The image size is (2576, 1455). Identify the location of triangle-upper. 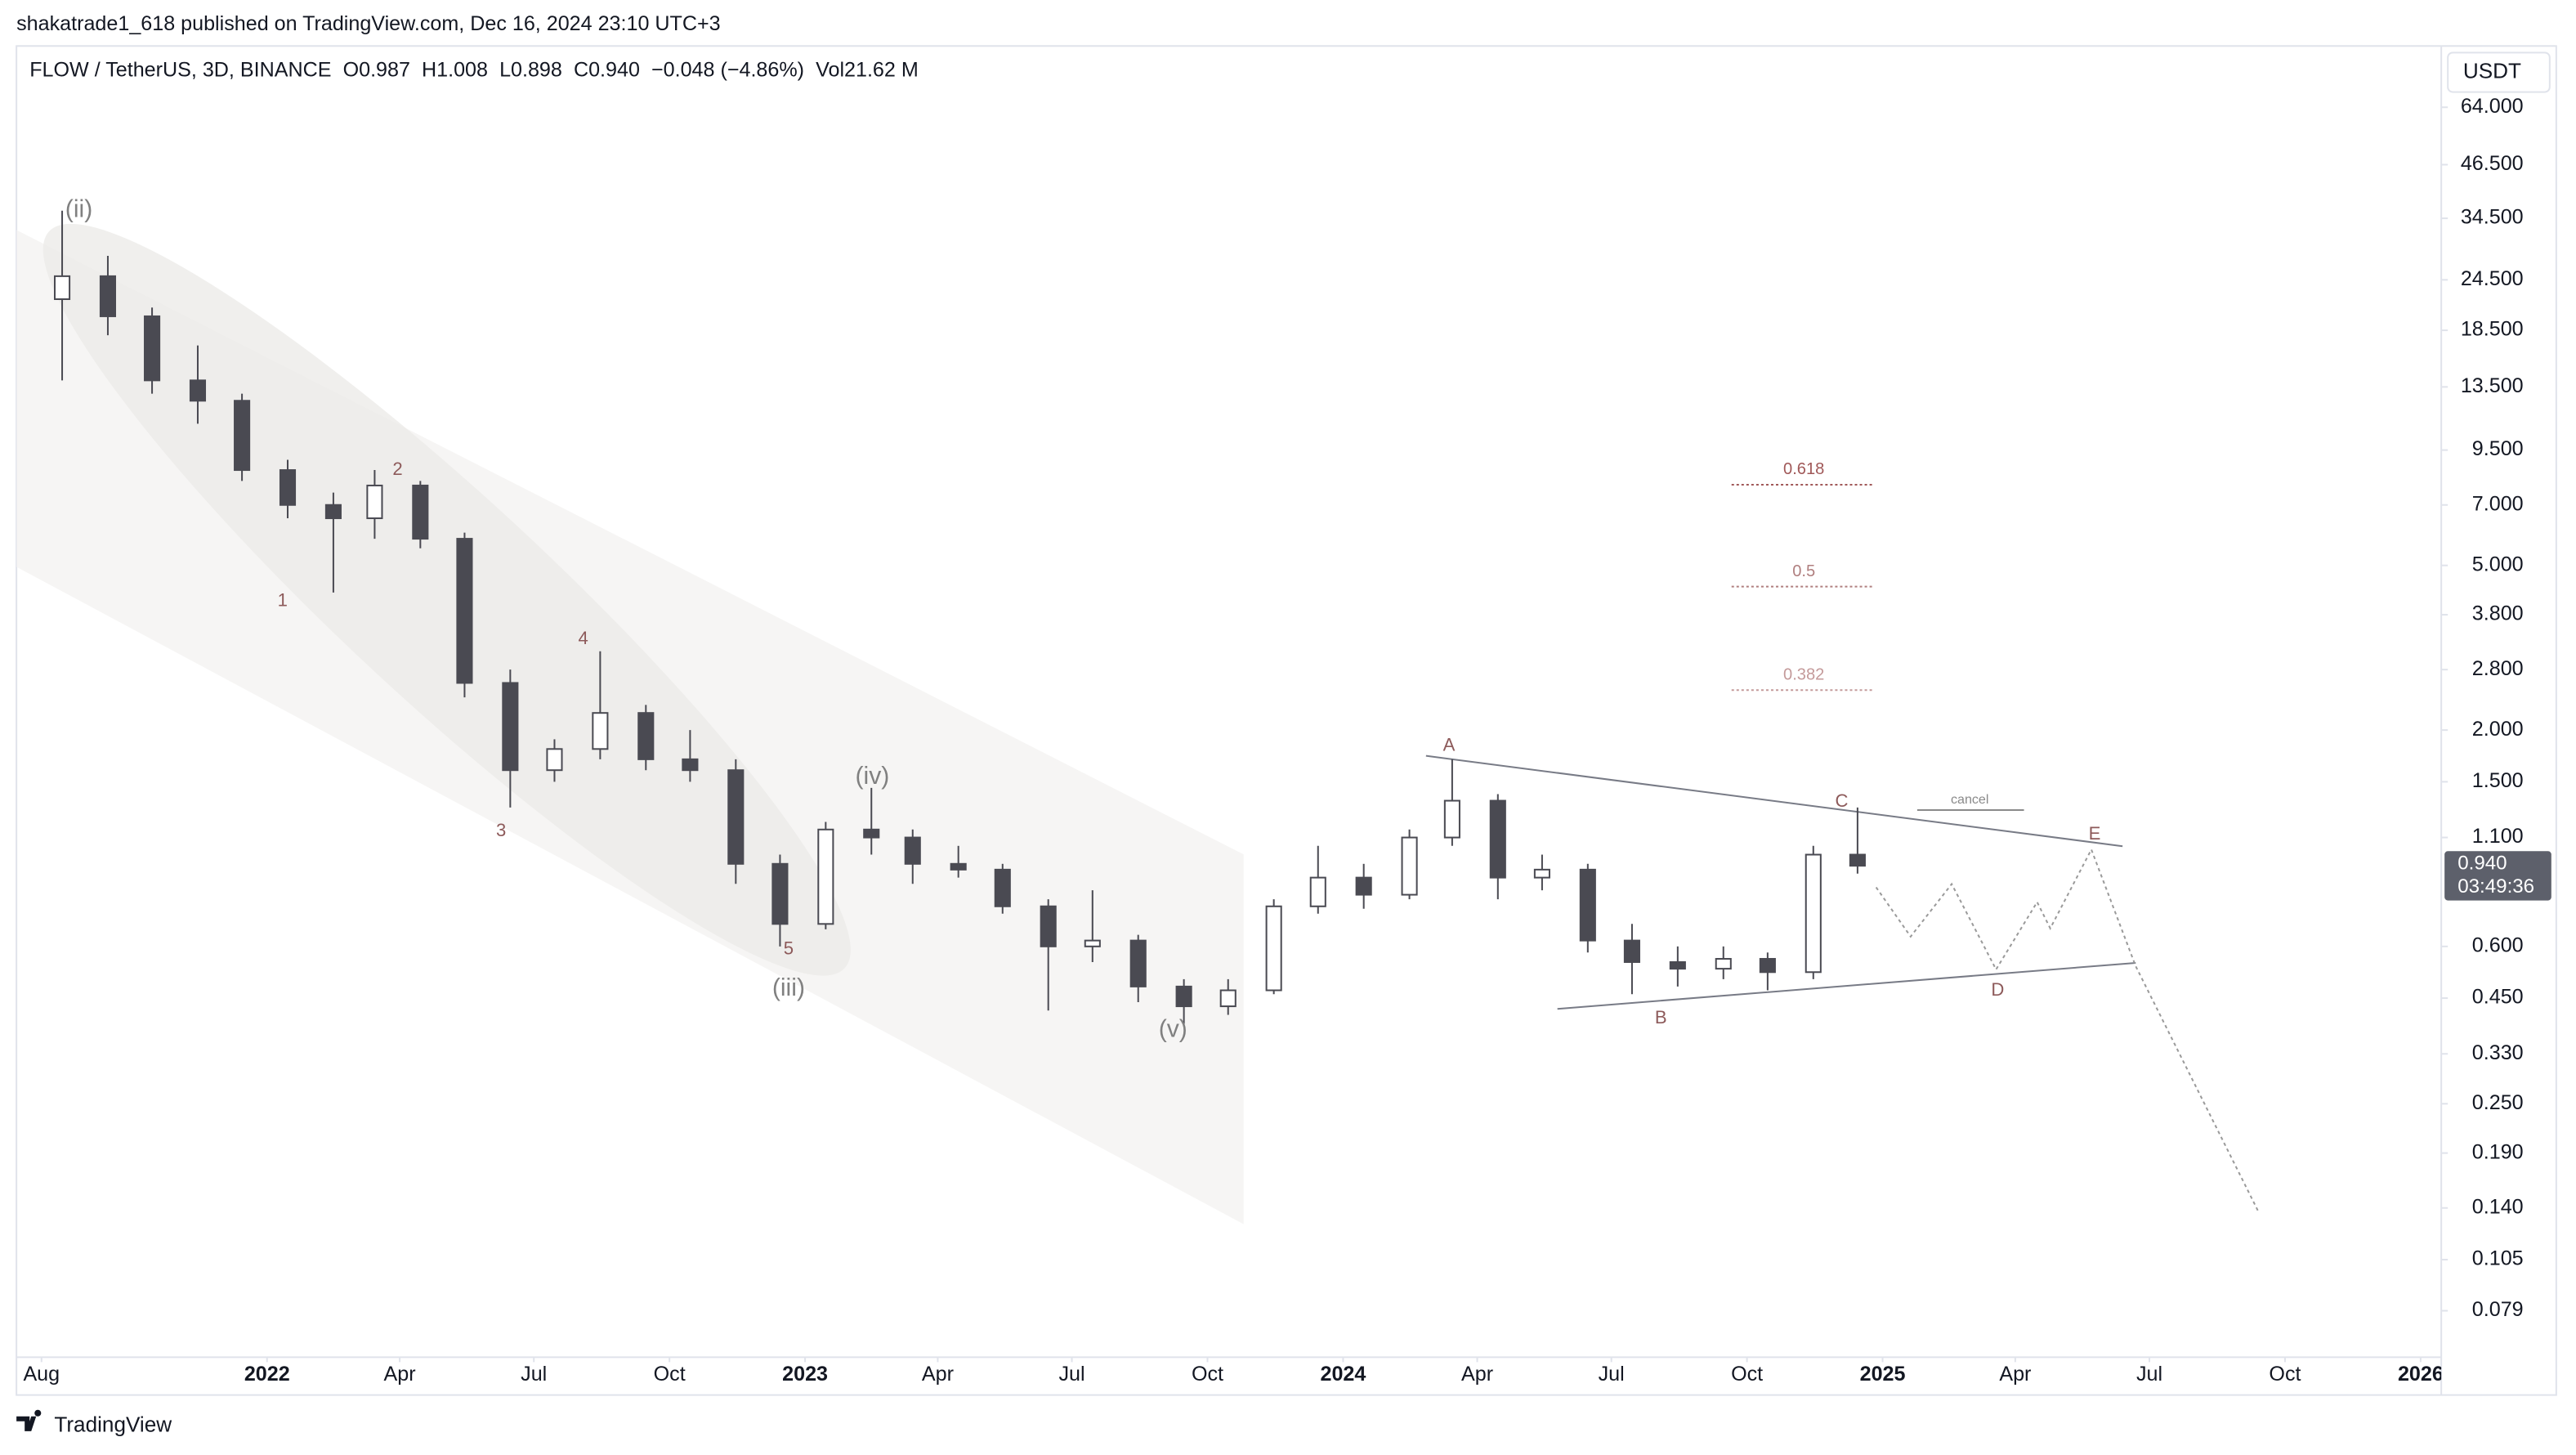
(1774, 801).